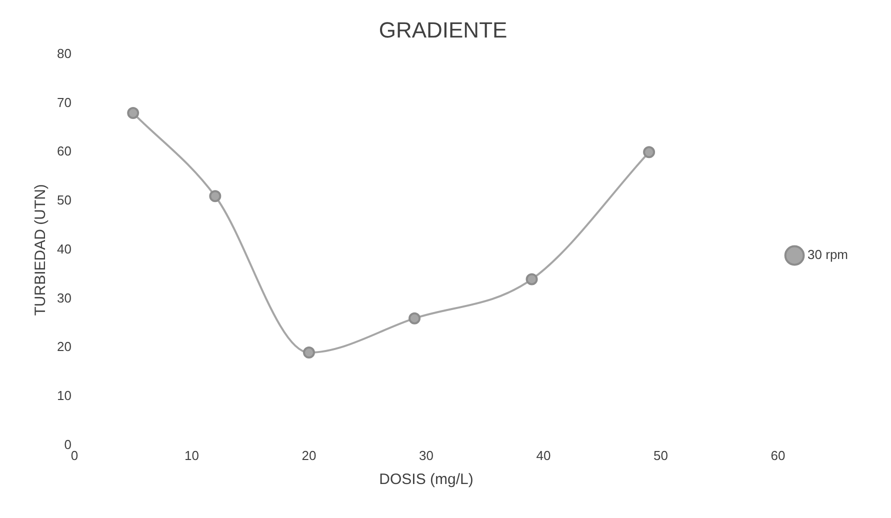 The height and width of the screenshot is (518, 891). Describe the element at coordinates (443, 29) in the screenshot. I see `chart-title: GRADIENTE` at that location.